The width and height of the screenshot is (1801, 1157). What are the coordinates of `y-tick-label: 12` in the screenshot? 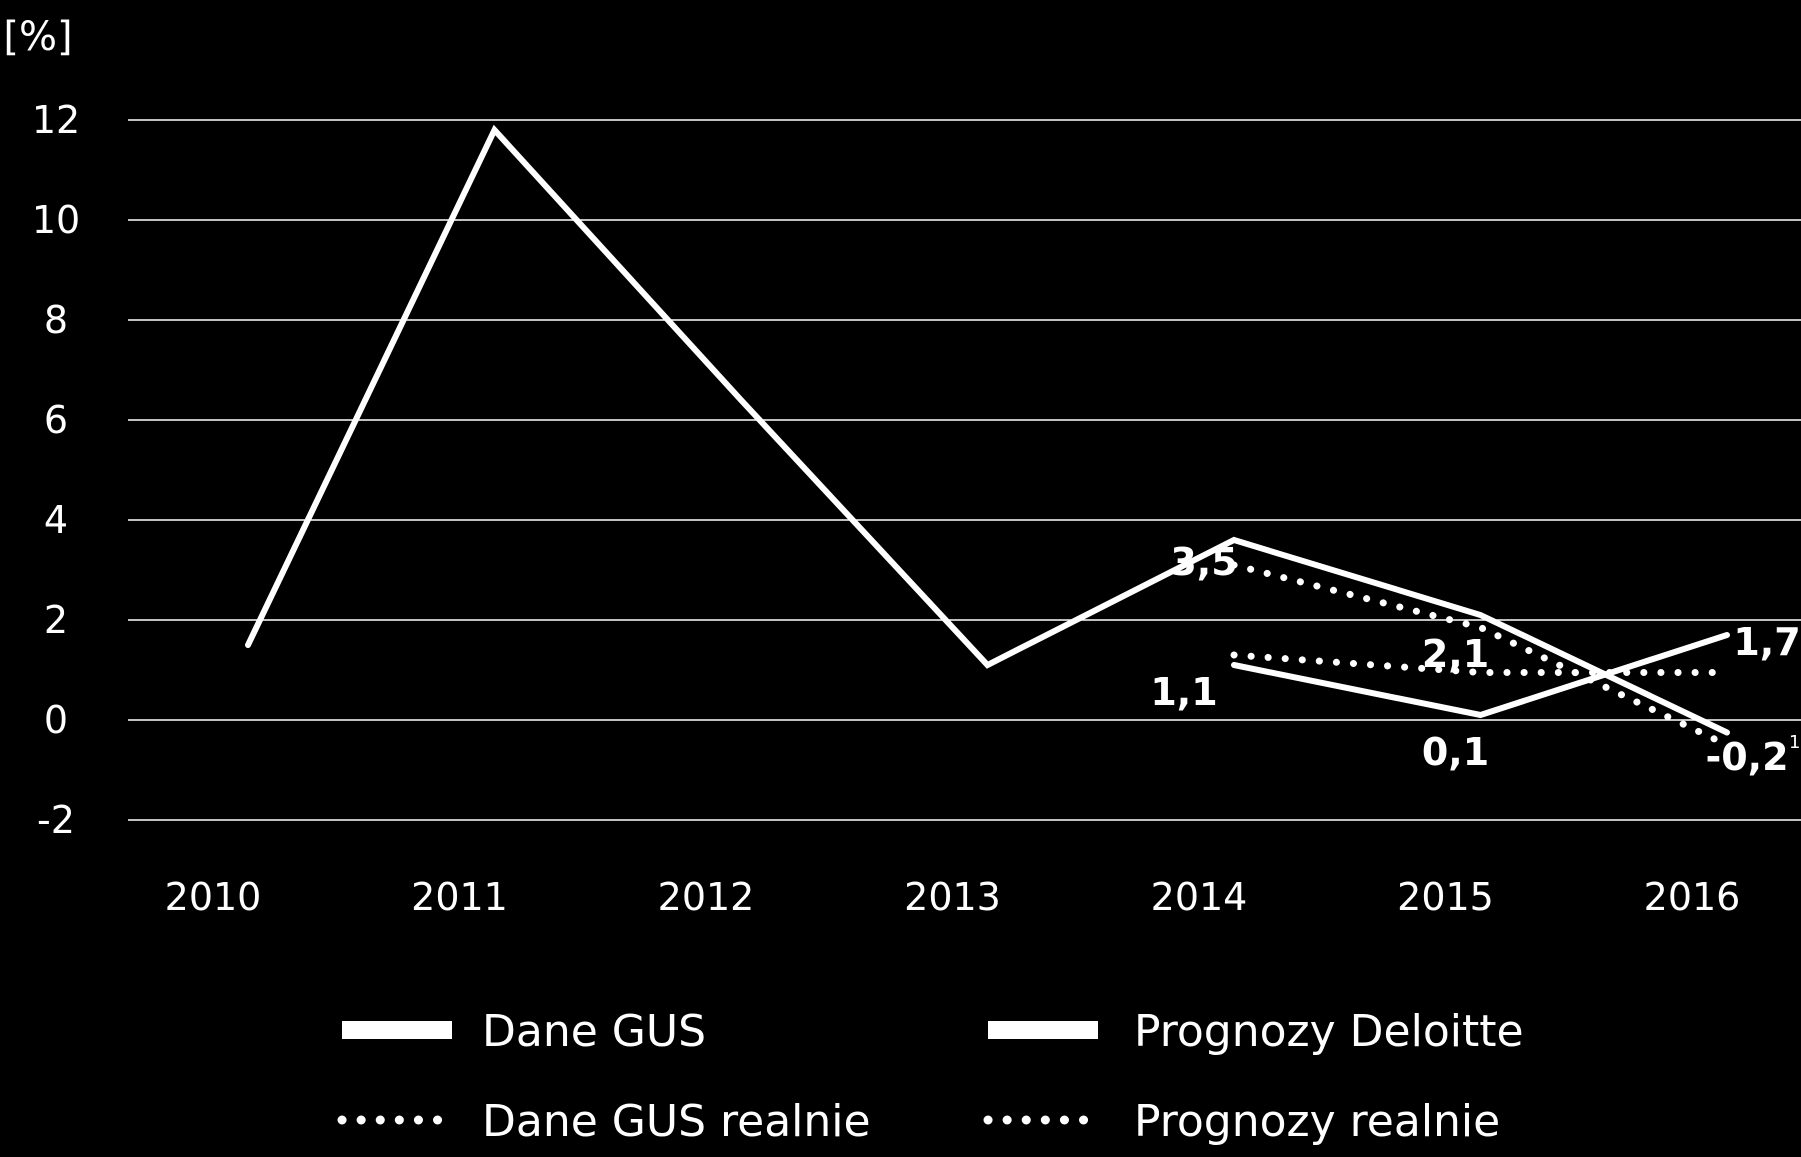 It's located at (56, 120).